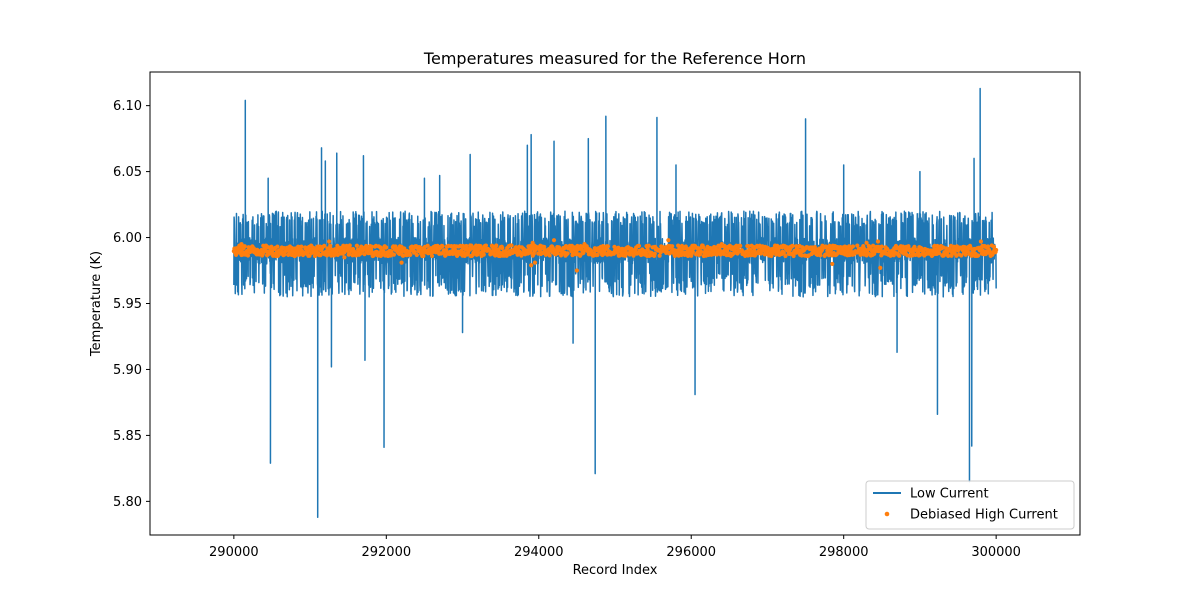  Describe the element at coordinates (615, 570) in the screenshot. I see `x-axis-label: Record Index` at that location.